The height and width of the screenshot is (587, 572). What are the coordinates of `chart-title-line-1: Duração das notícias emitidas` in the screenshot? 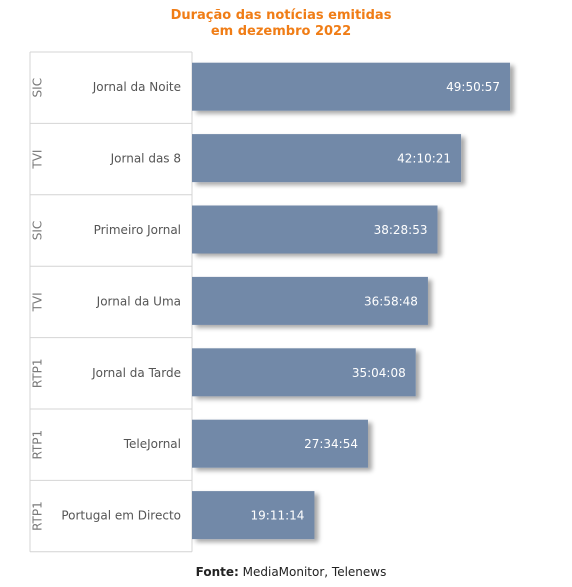 It's located at (281, 15).